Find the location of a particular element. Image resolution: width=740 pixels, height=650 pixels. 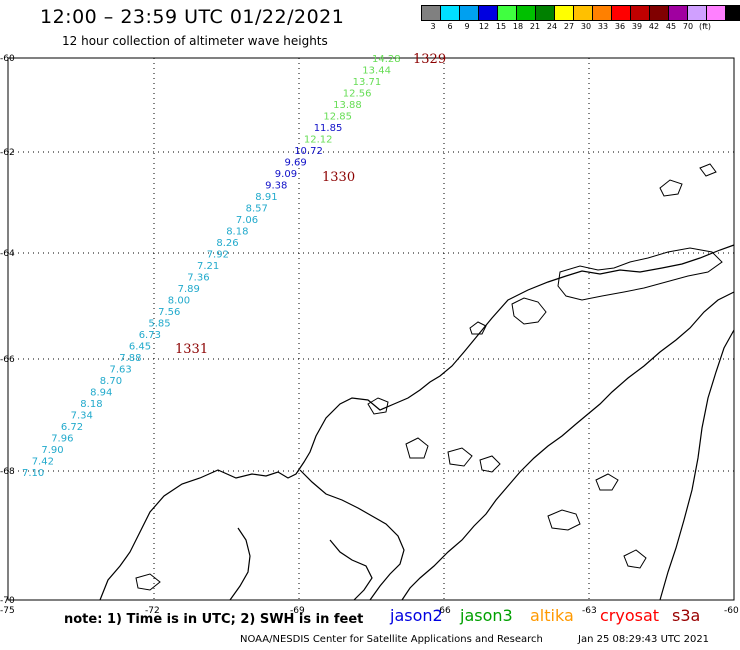

lat-tick-labels: -60 -62 -64 -66 -68 -70 is located at coordinates (7, 330).